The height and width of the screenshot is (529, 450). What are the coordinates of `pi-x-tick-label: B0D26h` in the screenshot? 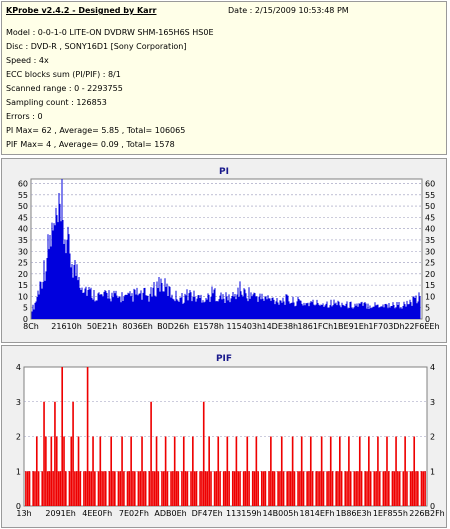 It's located at (173, 326).